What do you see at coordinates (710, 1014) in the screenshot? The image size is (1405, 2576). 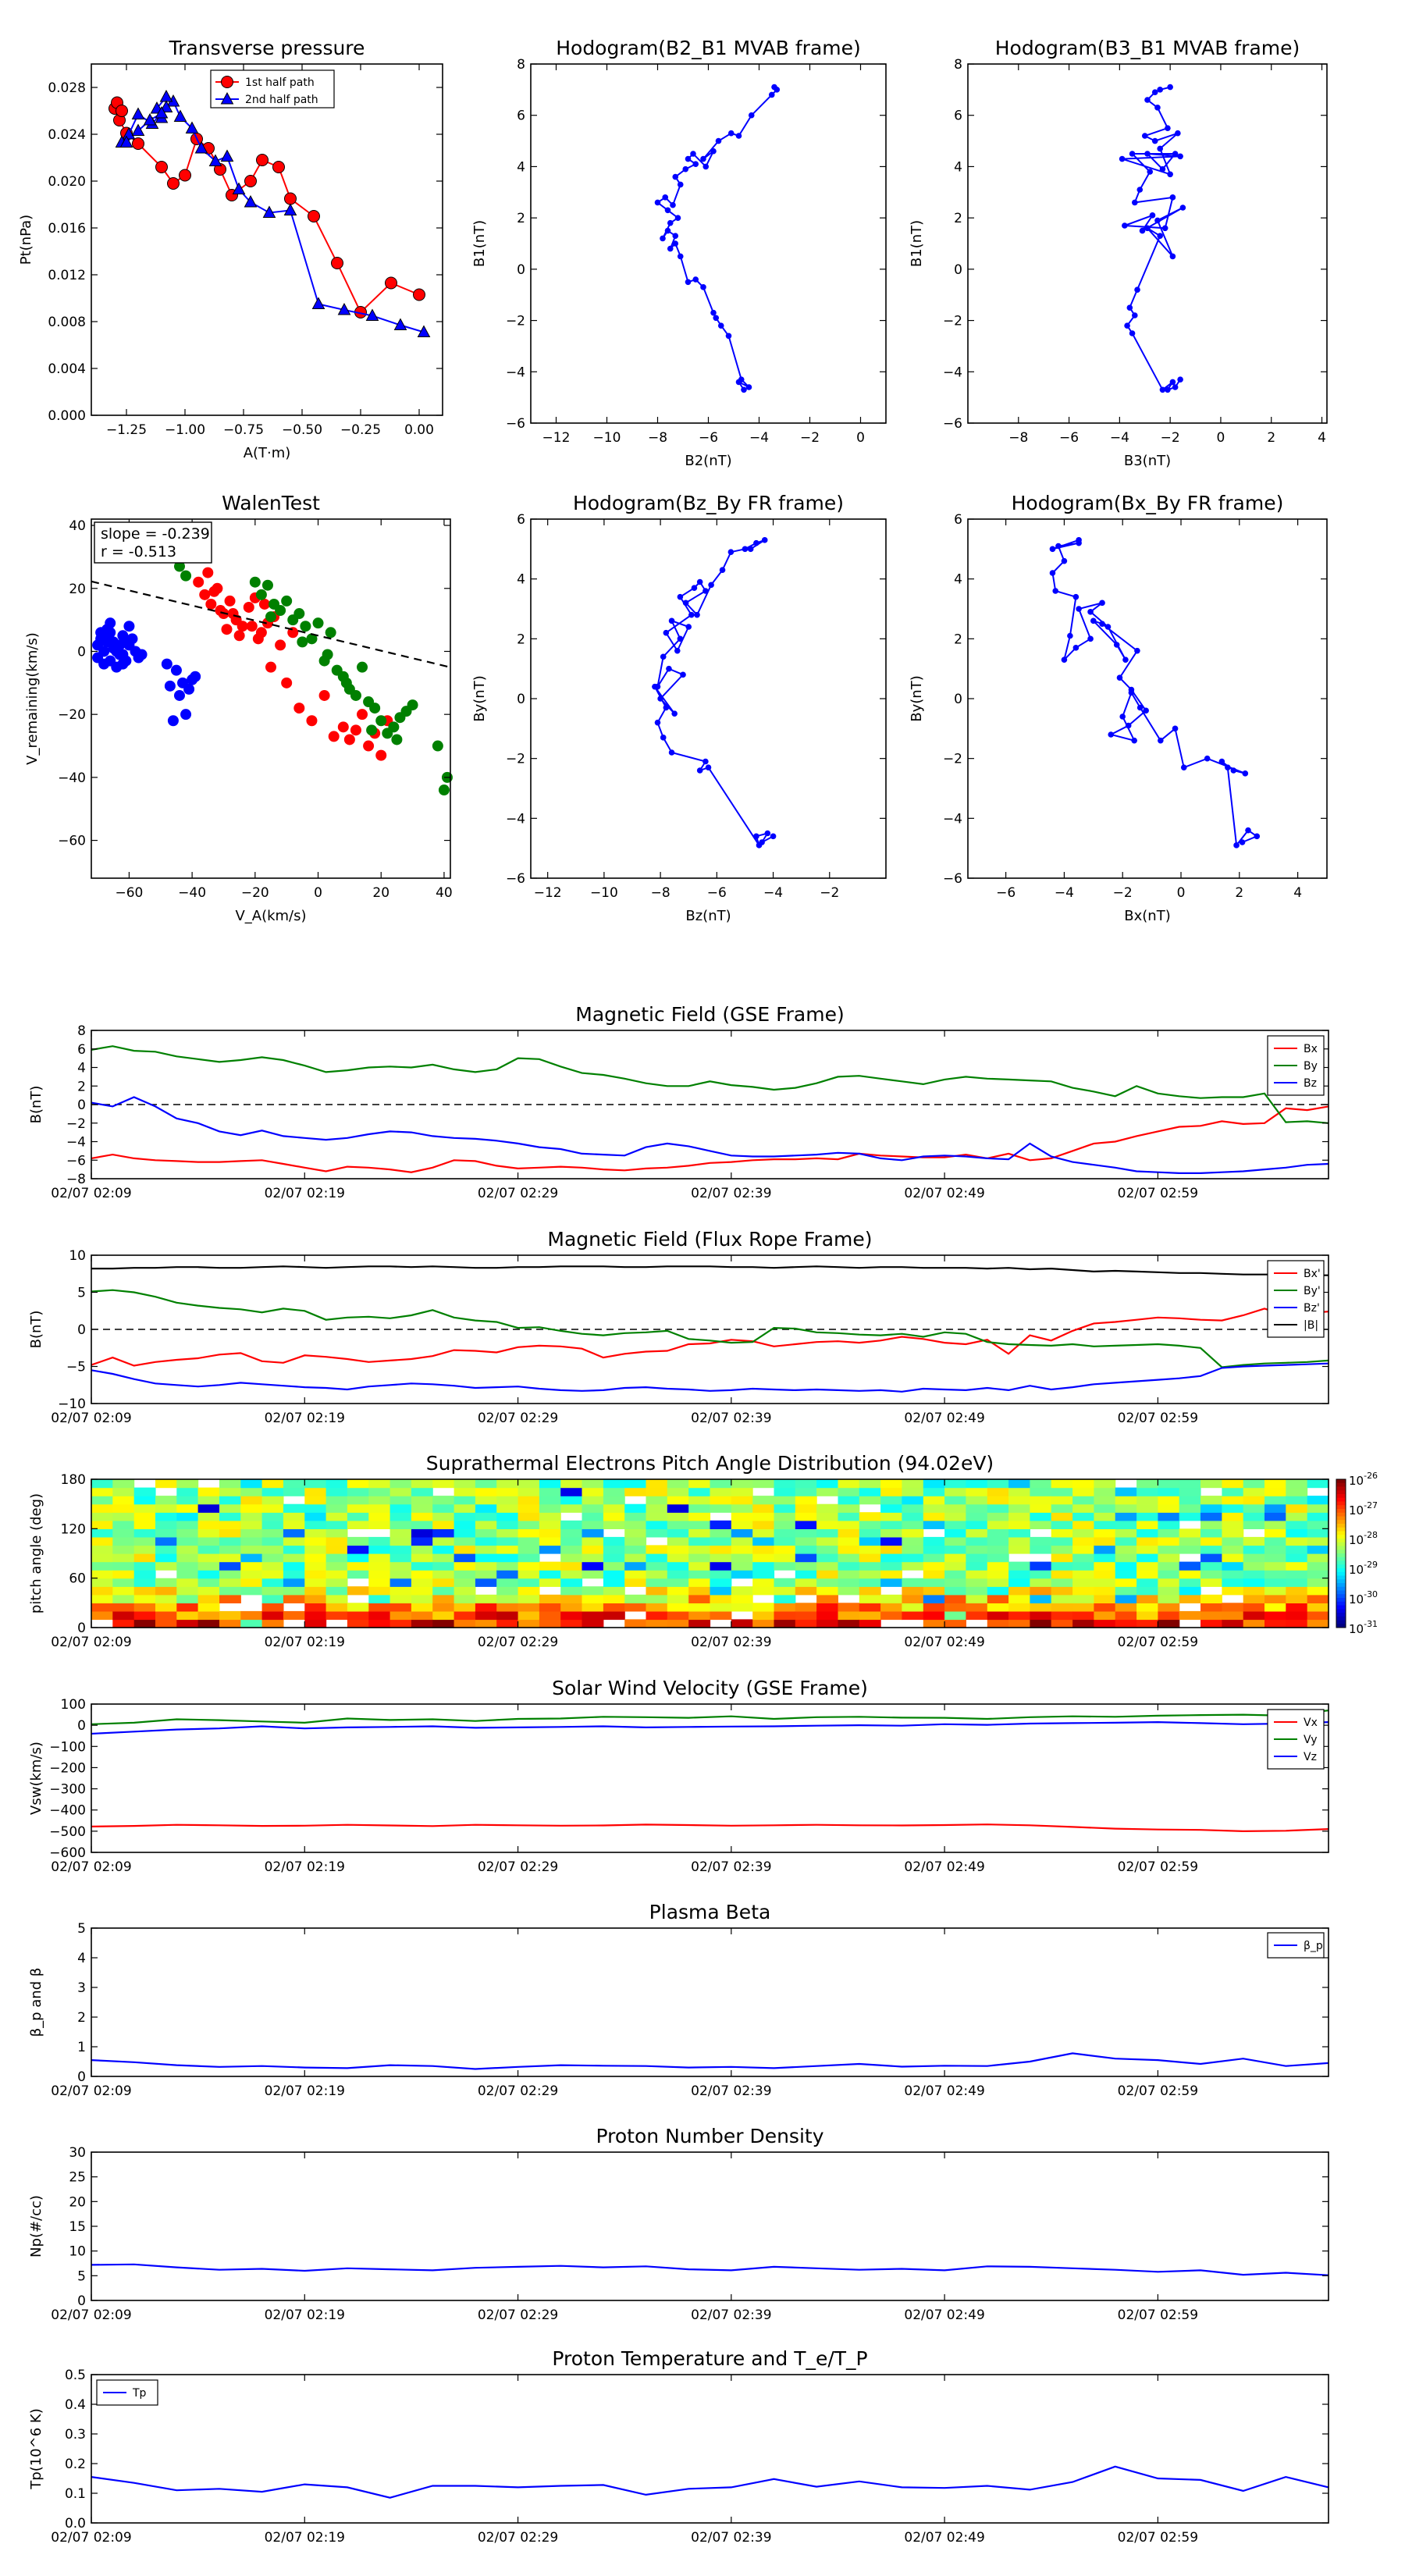 I see `chart-title: Magnetic Field (GSE Frame)` at bounding box center [710, 1014].